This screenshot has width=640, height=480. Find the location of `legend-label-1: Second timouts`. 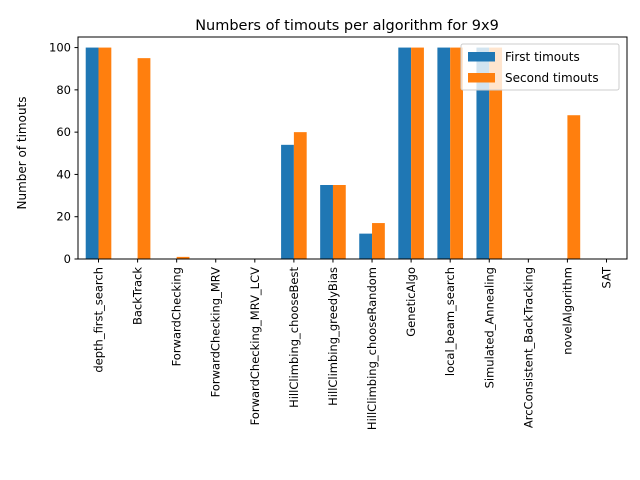

legend-label-1: Second timouts is located at coordinates (552, 78).